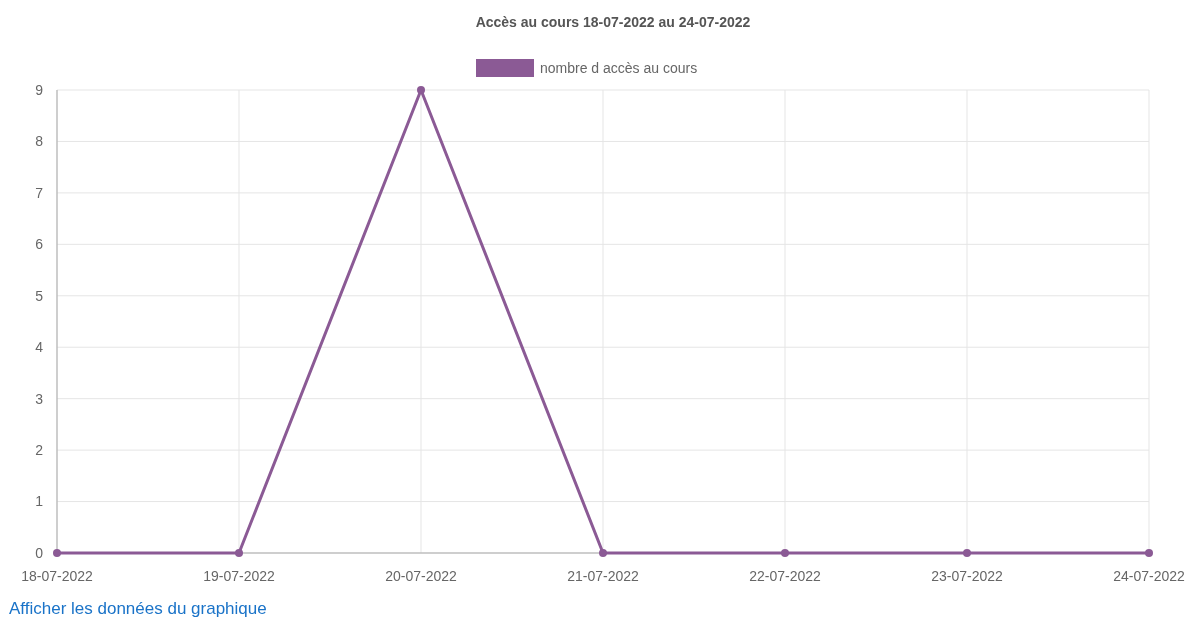 This screenshot has width=1192, height=621. I want to click on y-tick-label: 5, so click(39, 295).